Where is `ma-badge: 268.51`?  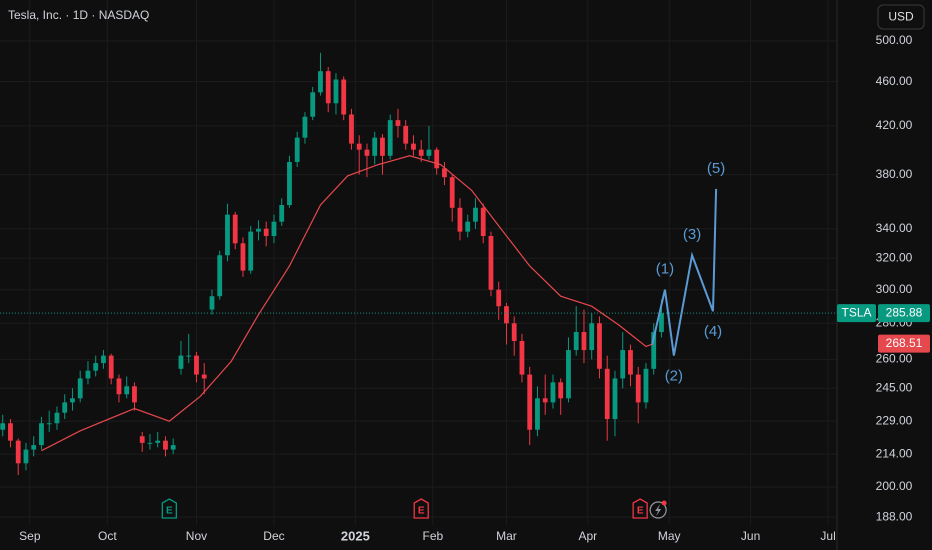
ma-badge: 268.51 is located at coordinates (904, 343).